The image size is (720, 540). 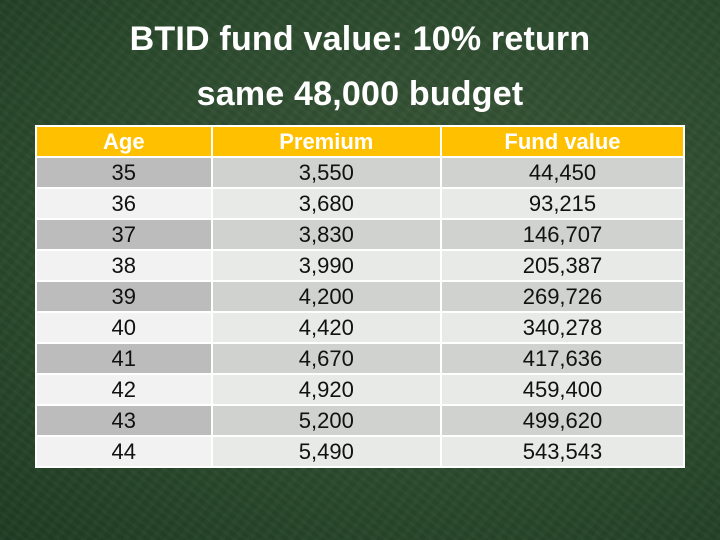 I want to click on table-row: 40 4,420 340,278, so click(x=360, y=327).